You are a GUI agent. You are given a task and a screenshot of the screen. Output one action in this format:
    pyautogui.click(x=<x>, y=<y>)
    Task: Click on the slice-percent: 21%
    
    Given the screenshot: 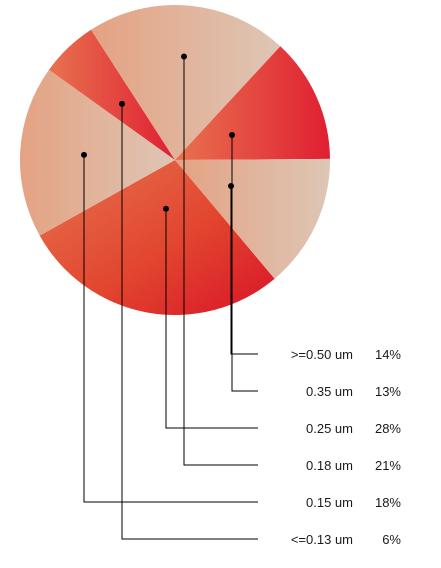 What is the action you would take?
    pyautogui.click(x=388, y=465)
    